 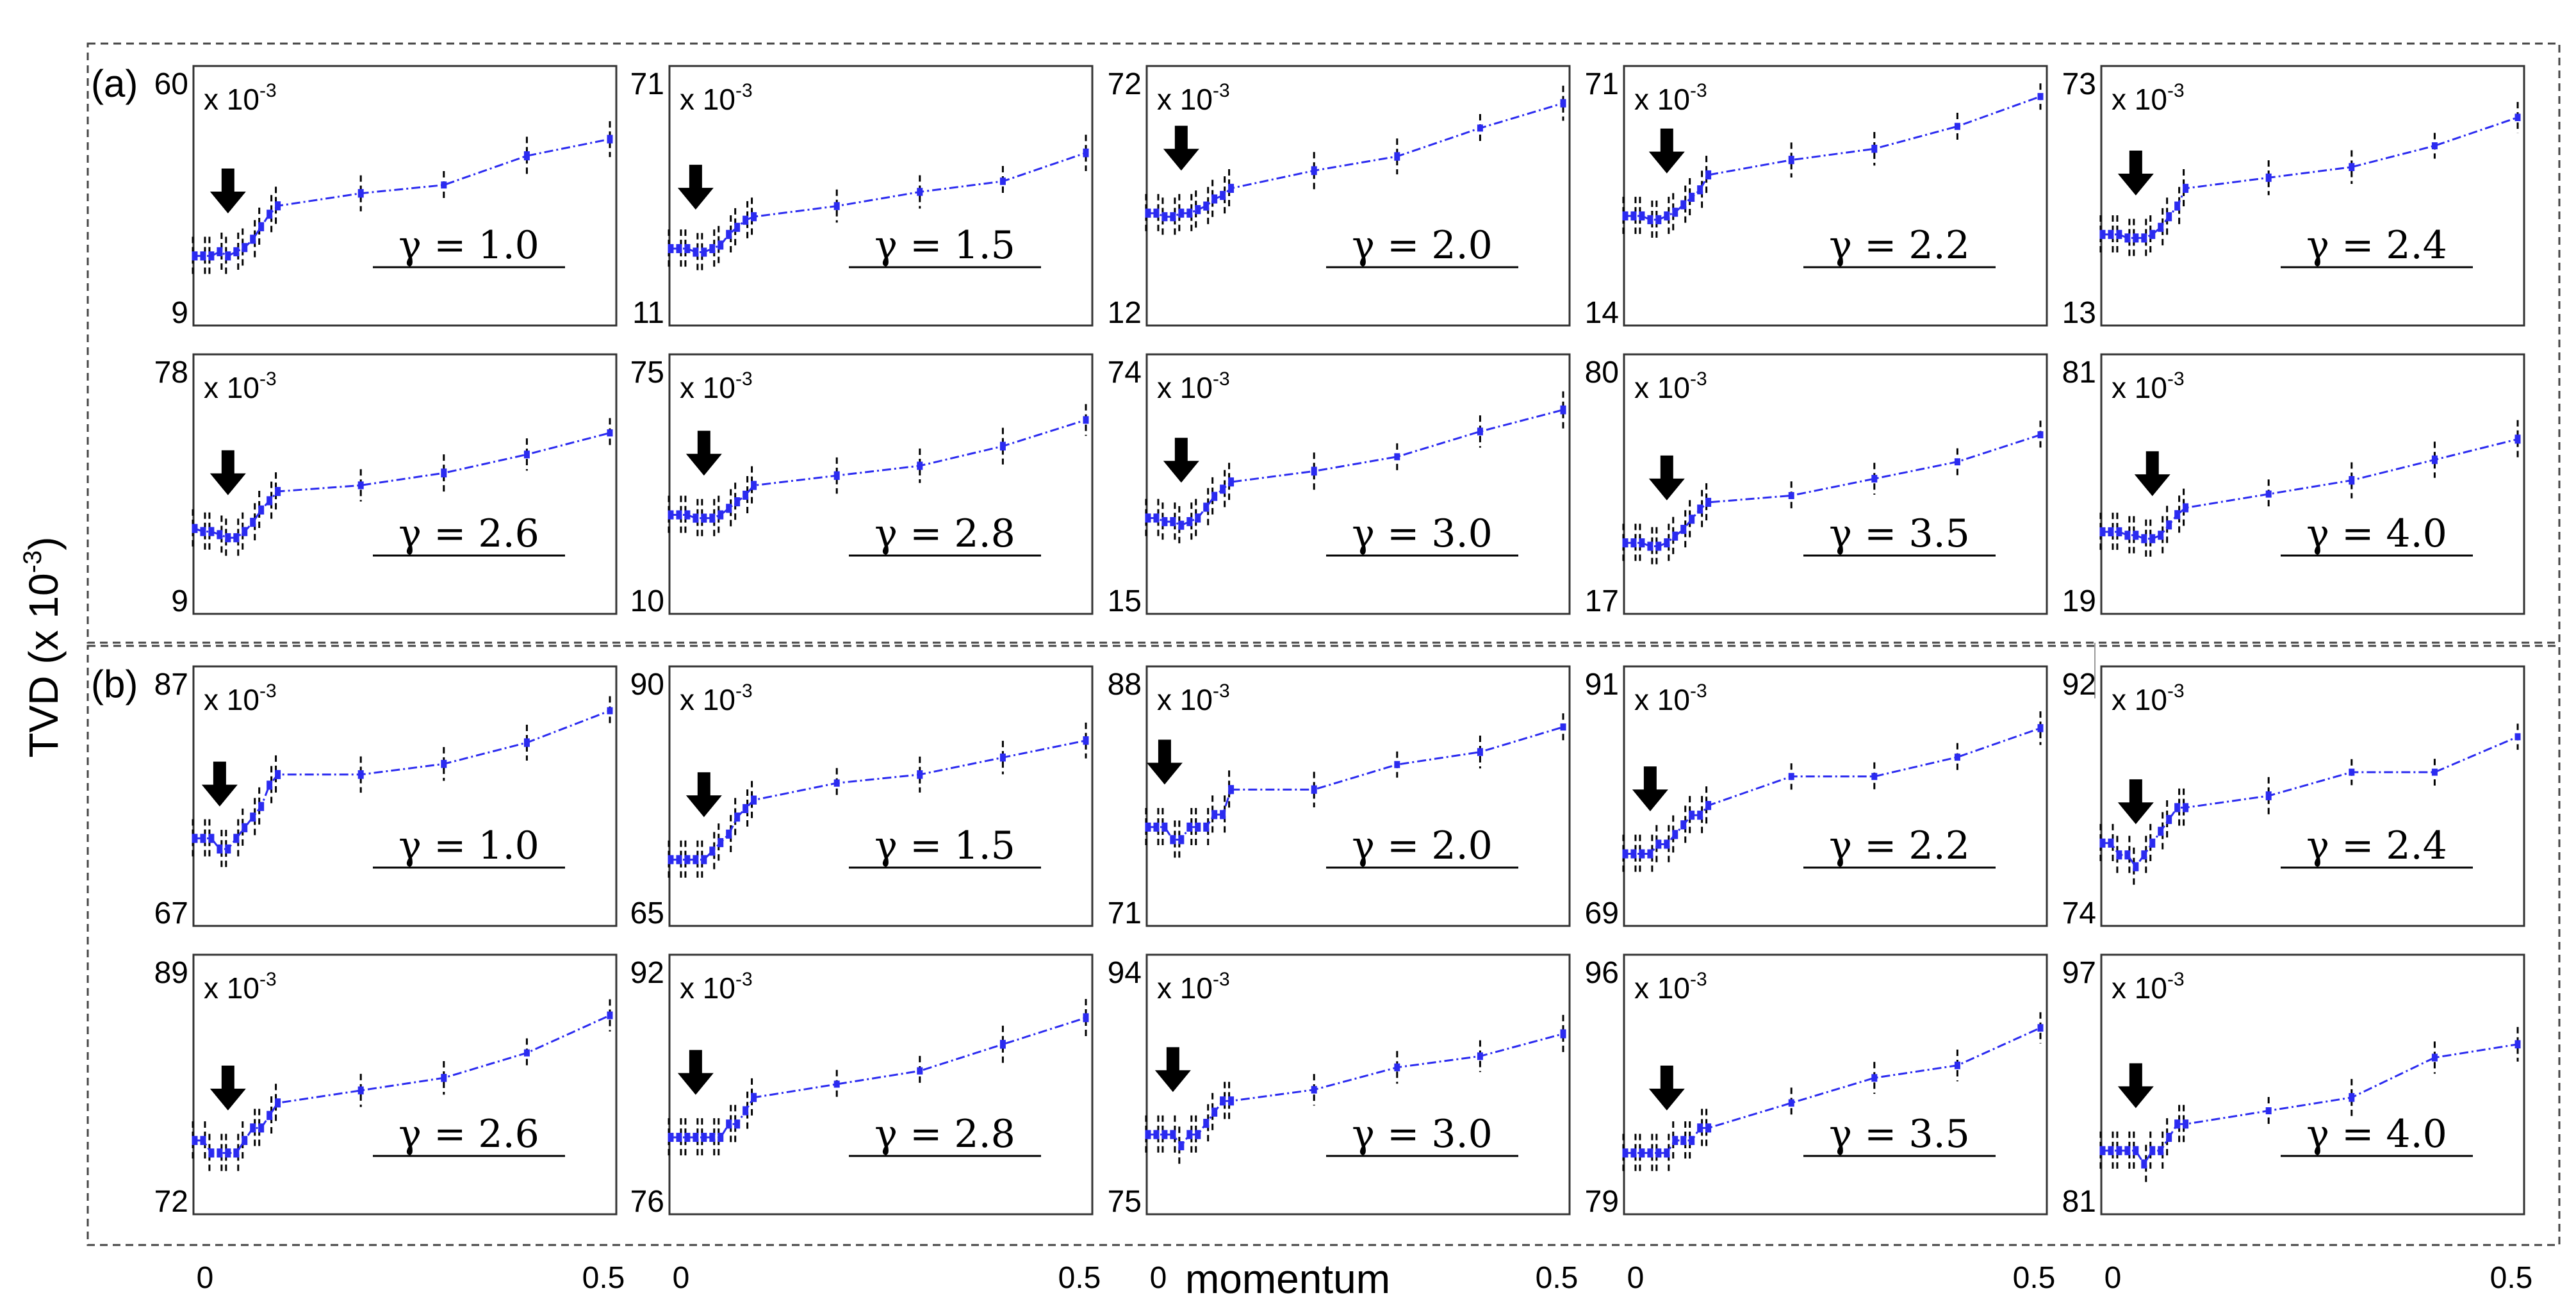 I want to click on y-min-label: 67, so click(x=171, y=913).